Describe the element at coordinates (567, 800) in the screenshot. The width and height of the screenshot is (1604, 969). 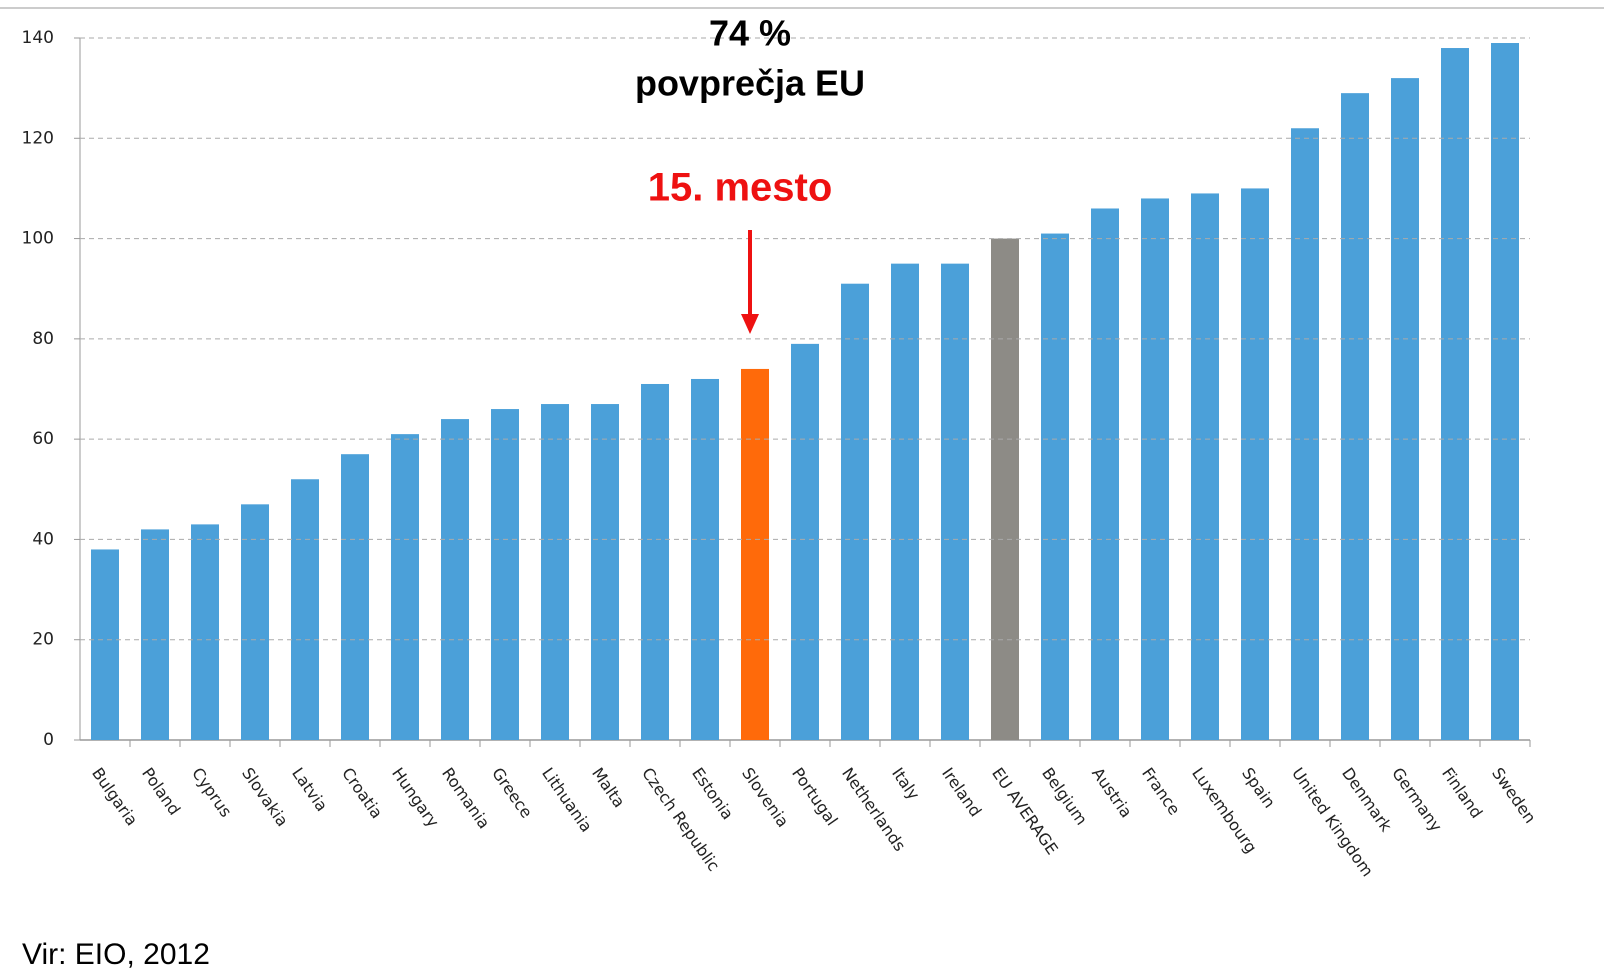
I see `x-tick-label: Lithuania` at that location.